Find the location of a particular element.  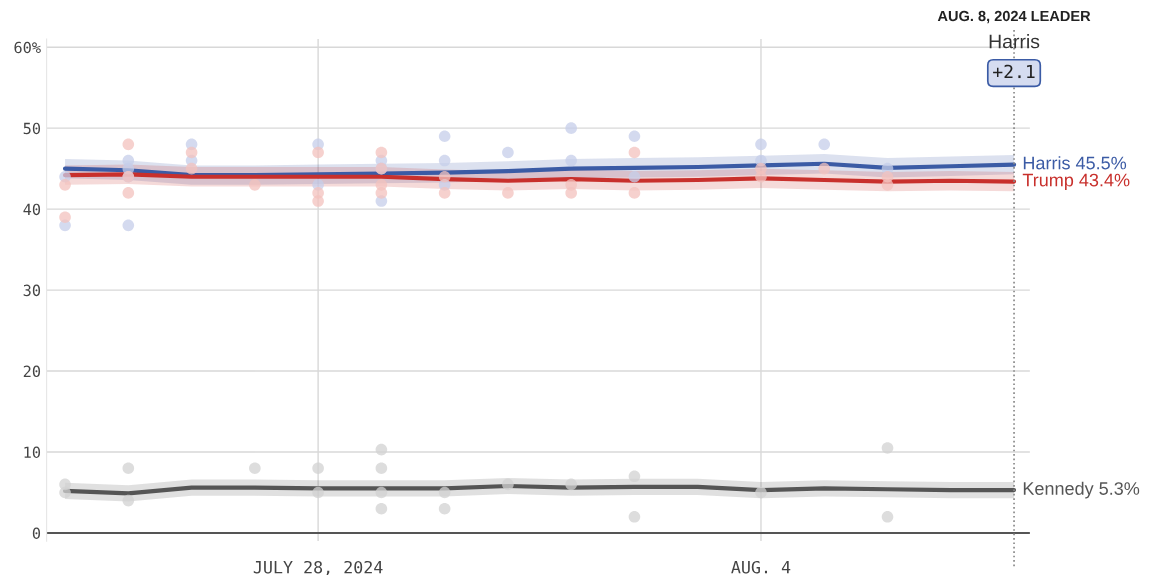

y-tick-label: 0 is located at coordinates (36, 533).